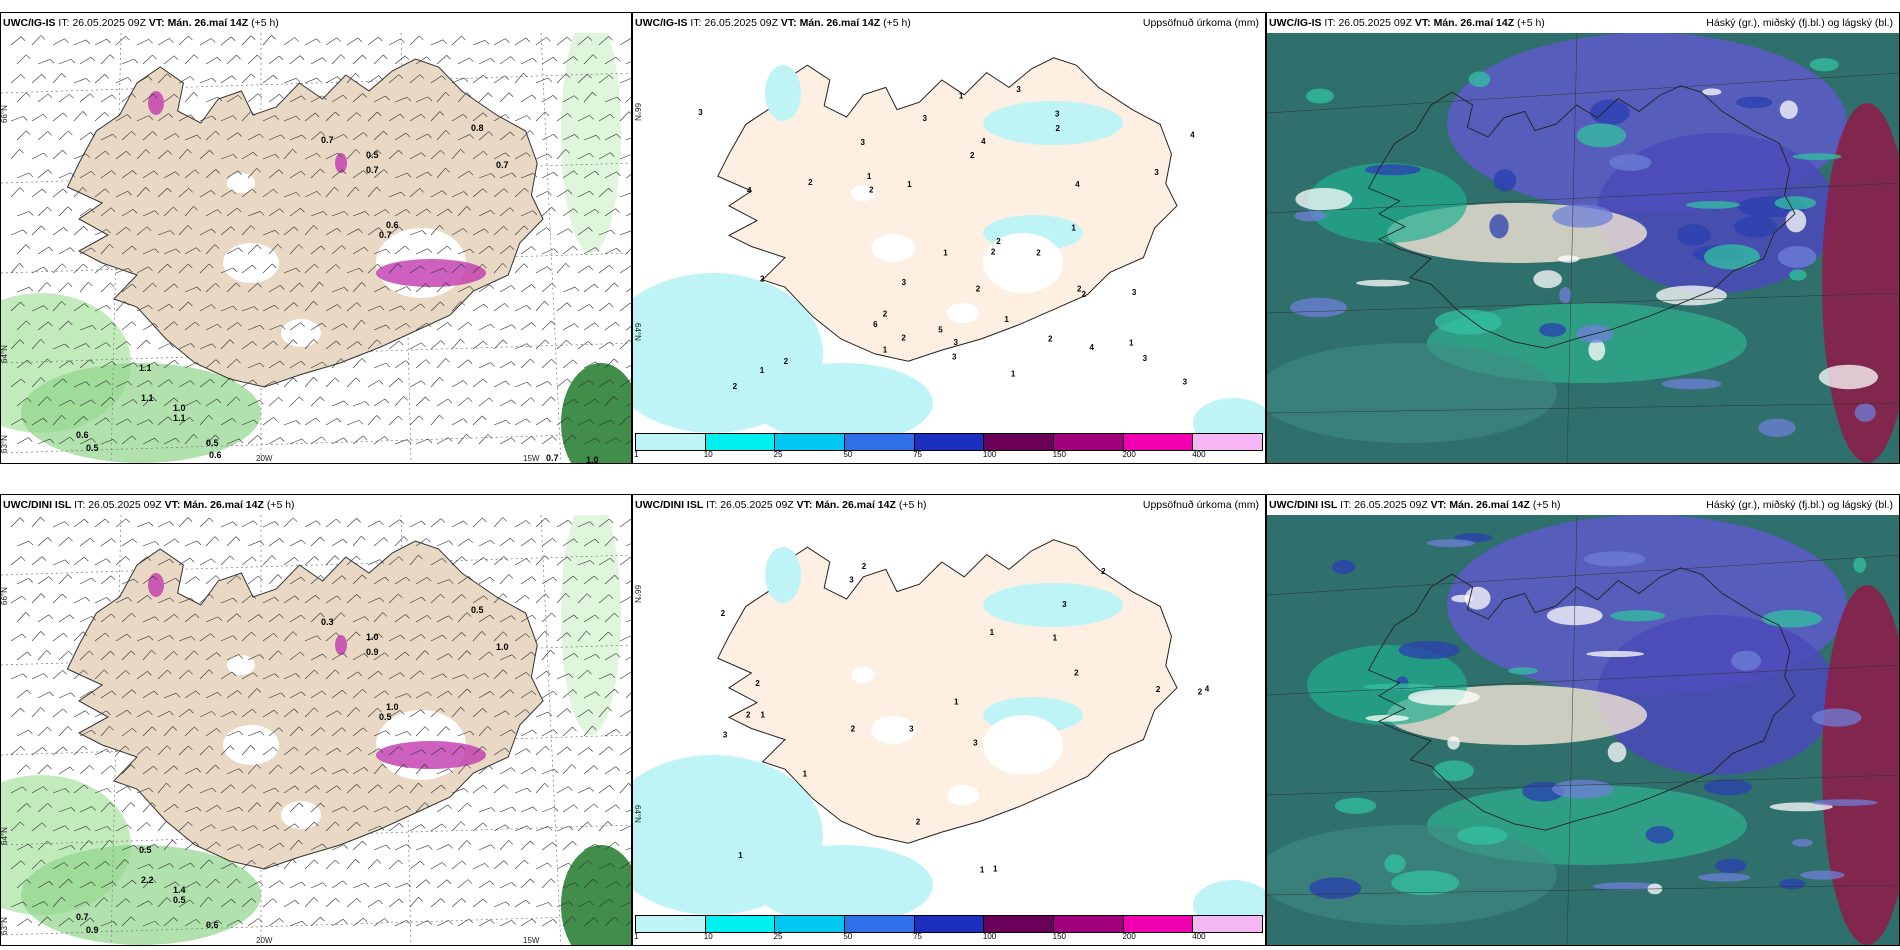 The height and width of the screenshot is (950, 1900). What do you see at coordinates (1158, 924) in the screenshot?
I see `colorbar-swatch` at bounding box center [1158, 924].